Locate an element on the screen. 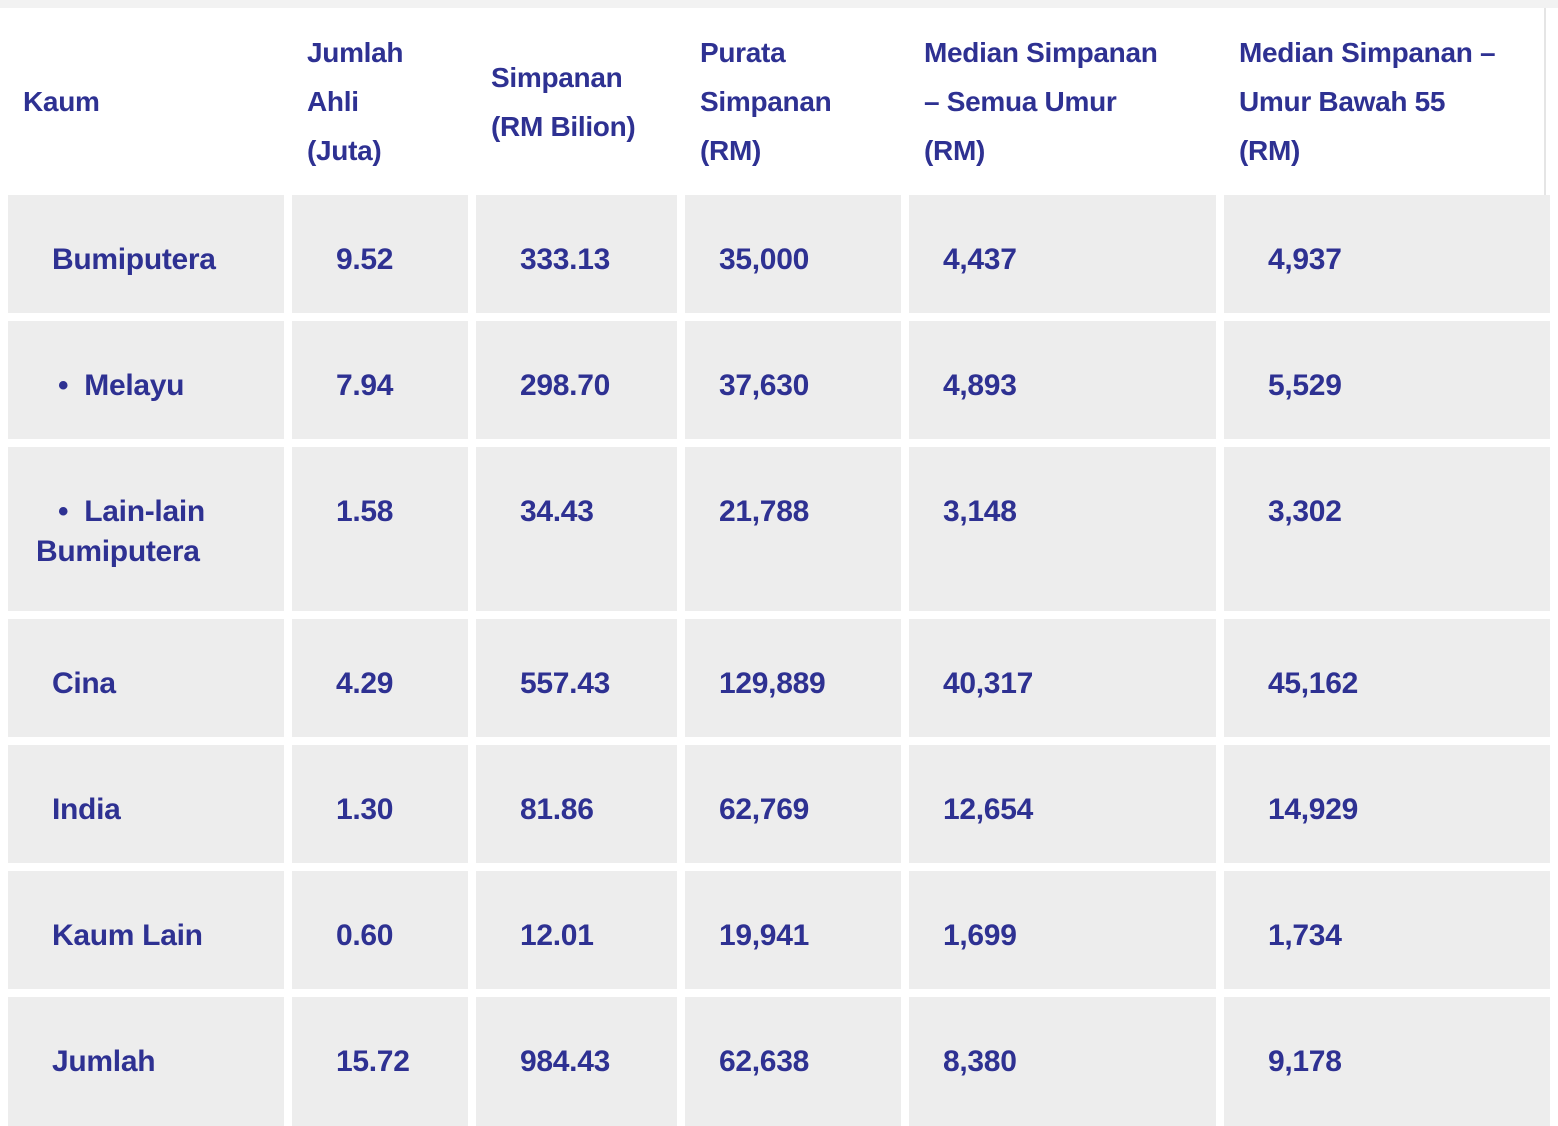 Image resolution: width=1558 pixels, height=1126 pixels. value-cell: 12,654 is located at coordinates (1062, 804).